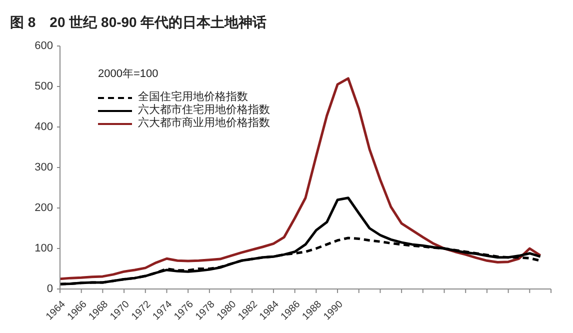 The width and height of the screenshot is (573, 333). What do you see at coordinates (43, 127) in the screenshot?
I see `y-tick-label: 400` at bounding box center [43, 127].